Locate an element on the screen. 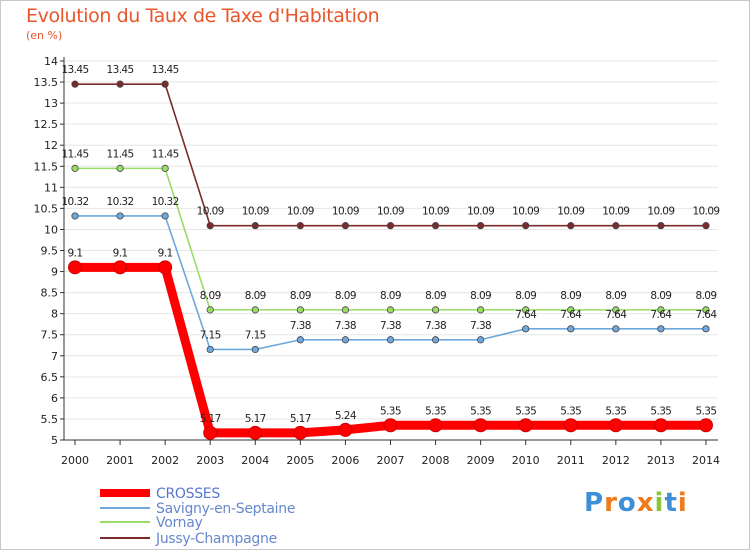 This screenshot has height=550, width=750. x-tick-label: 2008 is located at coordinates (436, 460).